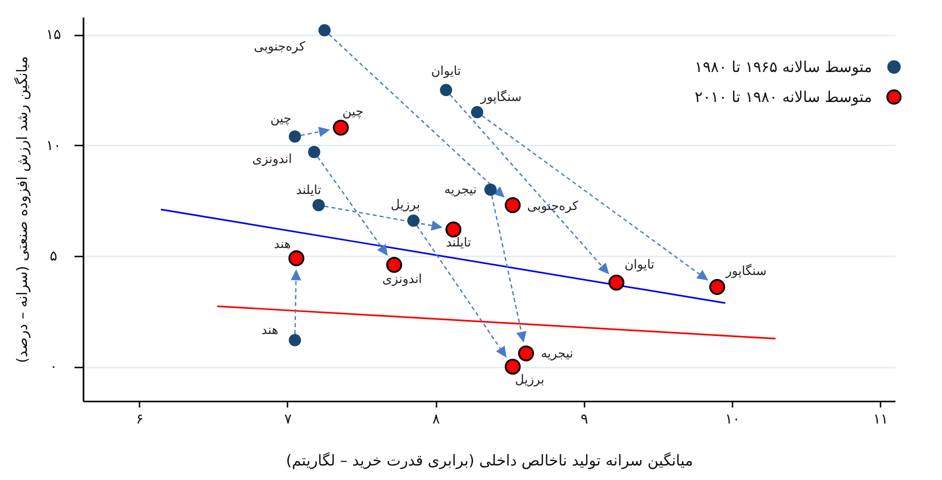 The image size is (942, 480). I want to click on y-axis-title: میانگین رشد ارزش افزوده صنعتی (سرانه – درصد), so click(22, 209).